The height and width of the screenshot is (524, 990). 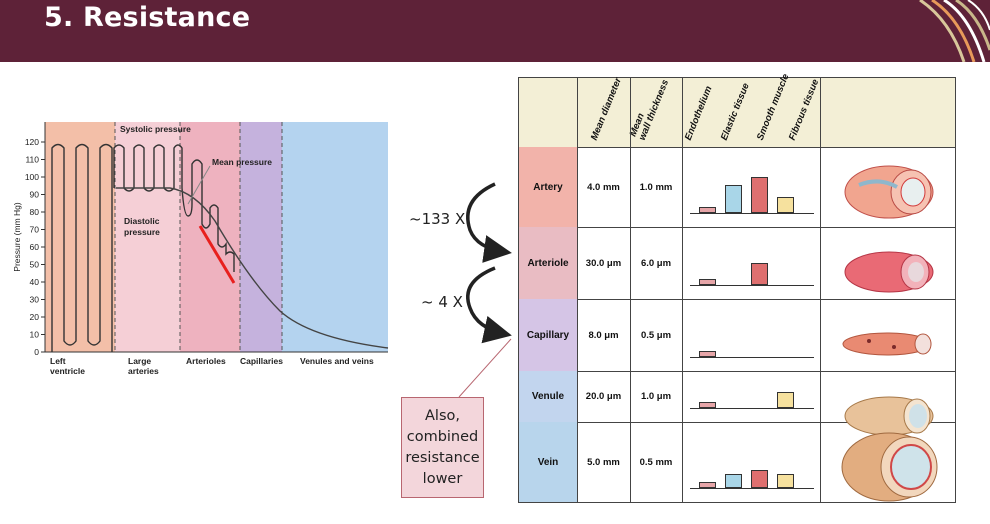 I want to click on vessel-name: Vein, so click(x=548, y=462).